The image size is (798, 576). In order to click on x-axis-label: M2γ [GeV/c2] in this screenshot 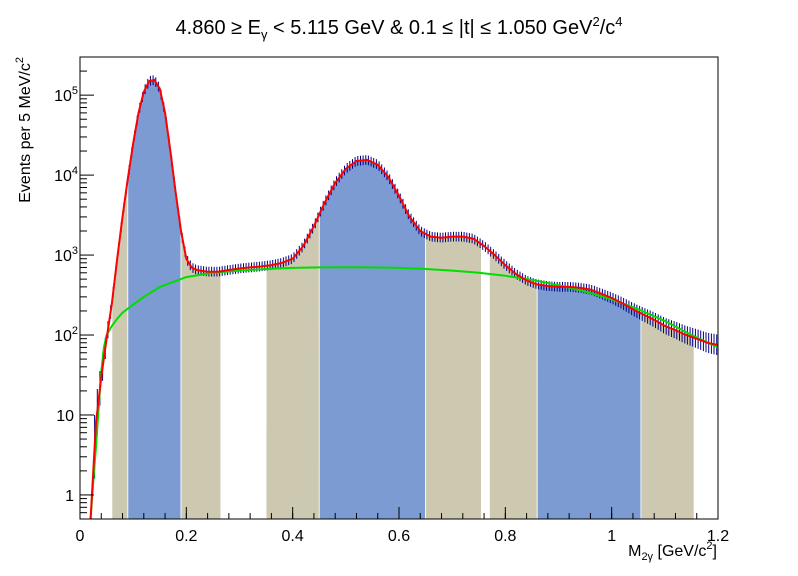, I will do `click(672, 551)`.